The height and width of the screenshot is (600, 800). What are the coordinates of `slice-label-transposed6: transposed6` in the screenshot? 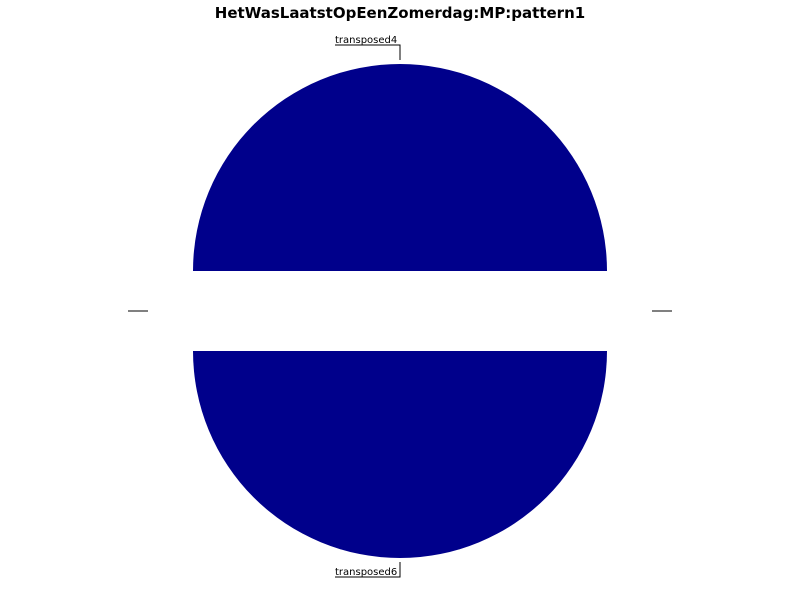 It's located at (366, 572).